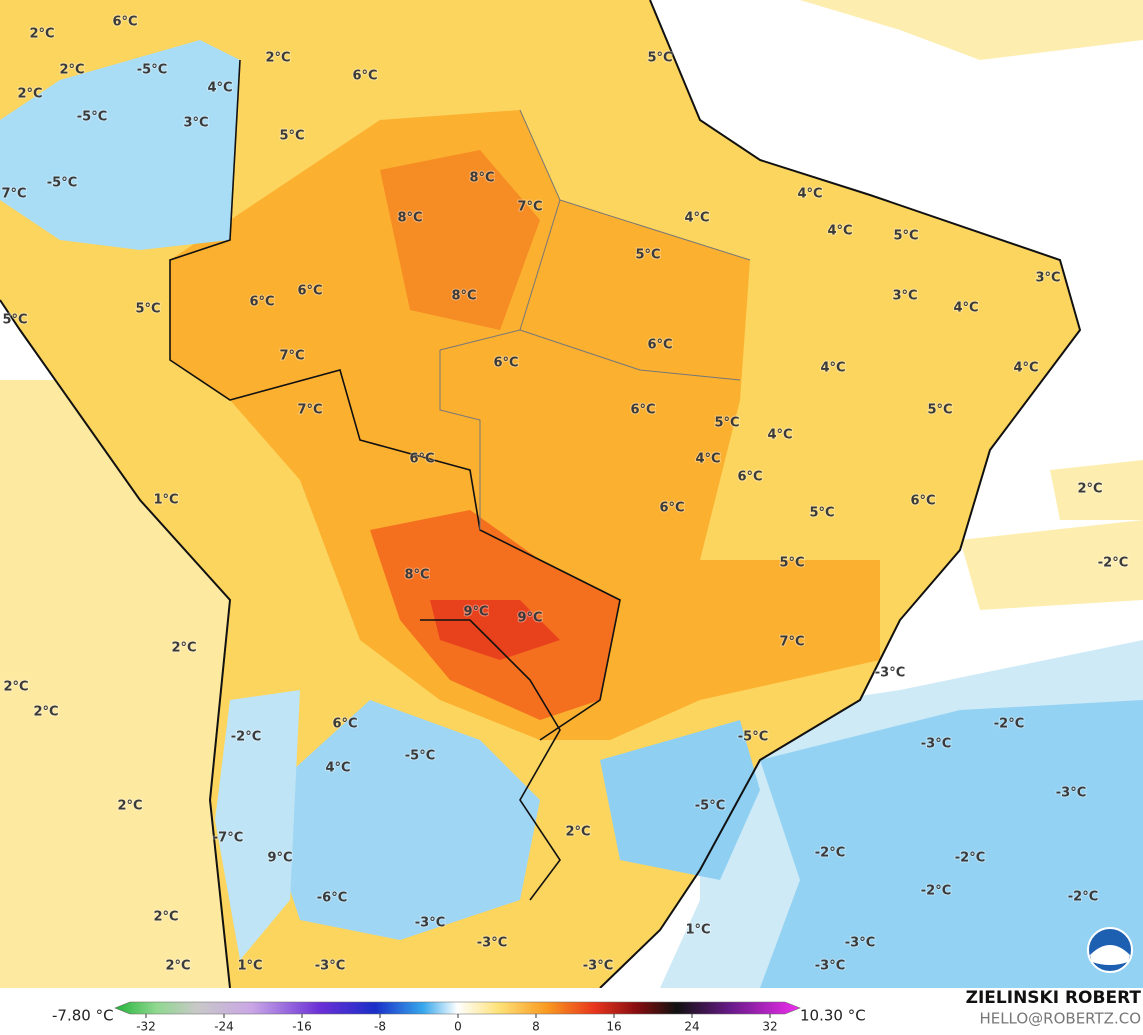 The height and width of the screenshot is (1035, 1143). Describe the element at coordinates (613, 1027) in the screenshot. I see `colorbar-tick-label: 16` at that location.